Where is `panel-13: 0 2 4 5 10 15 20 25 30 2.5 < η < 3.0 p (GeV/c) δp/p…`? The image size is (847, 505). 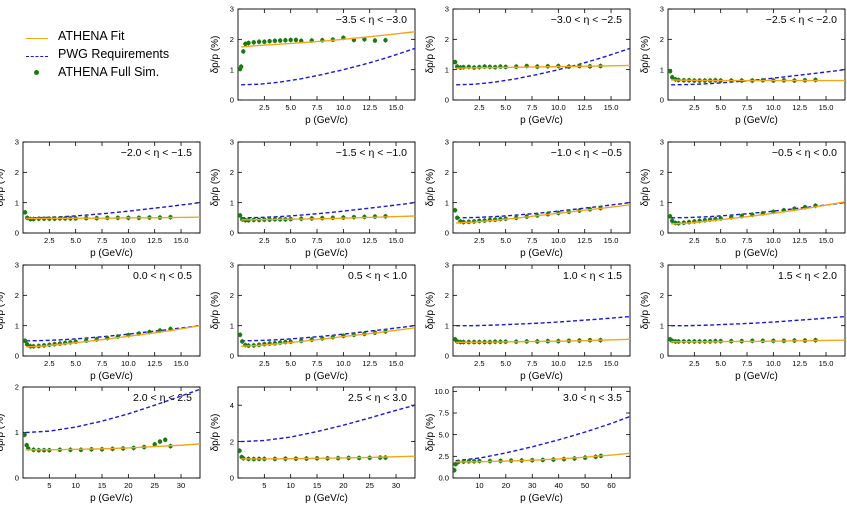
panel-13: 0 2 4 5 10 15 20 25 30 2.5 < η < 3.0 p (GeV/c) δp/p… is located at coordinates (313, 445).